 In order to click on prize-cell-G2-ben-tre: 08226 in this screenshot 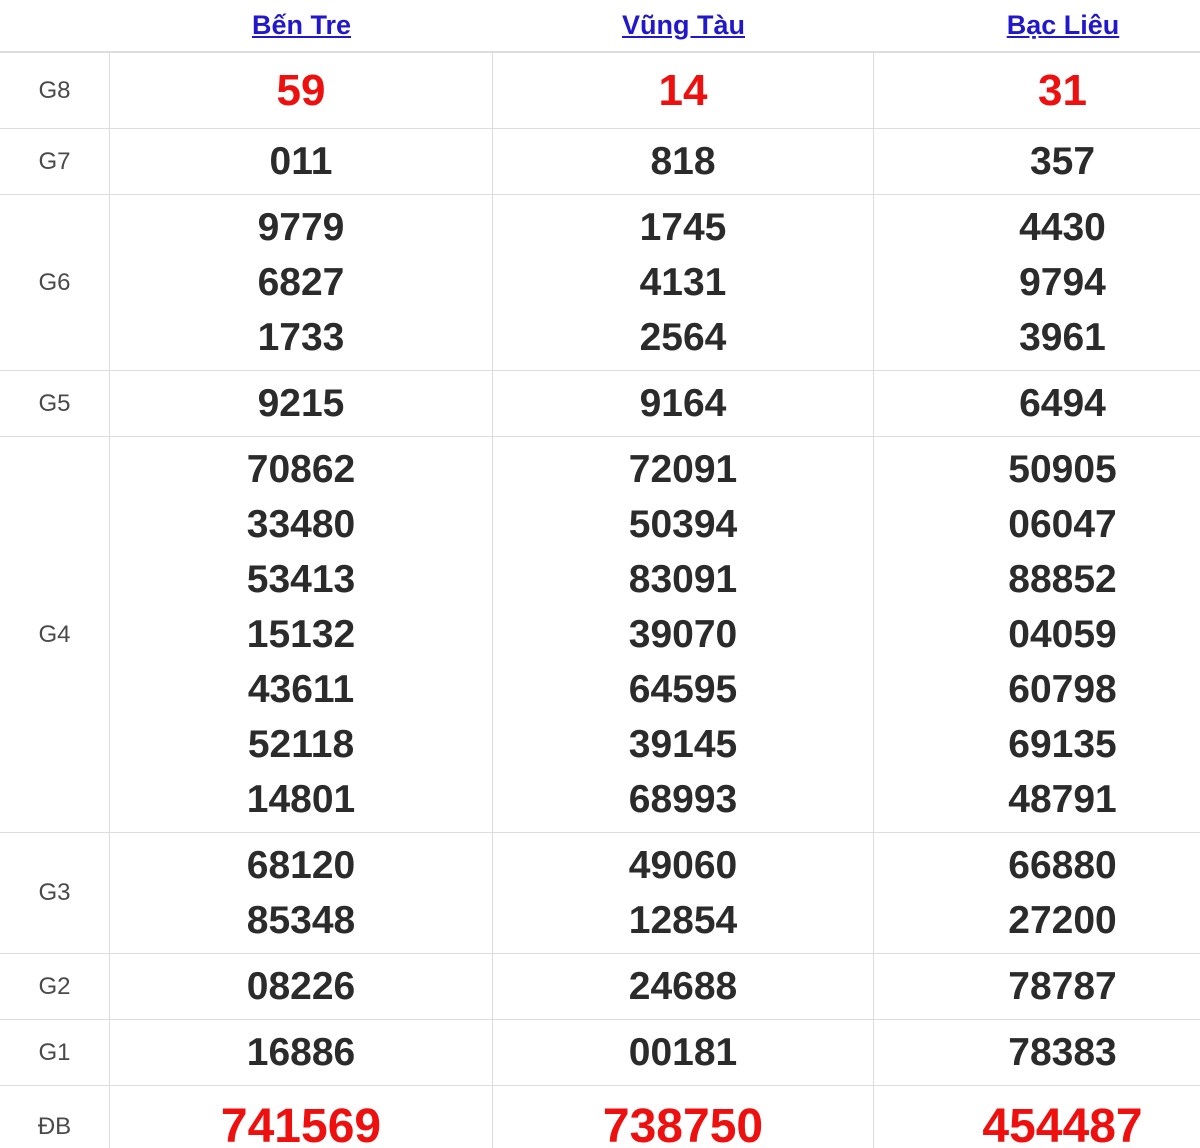, I will do `click(301, 986)`.